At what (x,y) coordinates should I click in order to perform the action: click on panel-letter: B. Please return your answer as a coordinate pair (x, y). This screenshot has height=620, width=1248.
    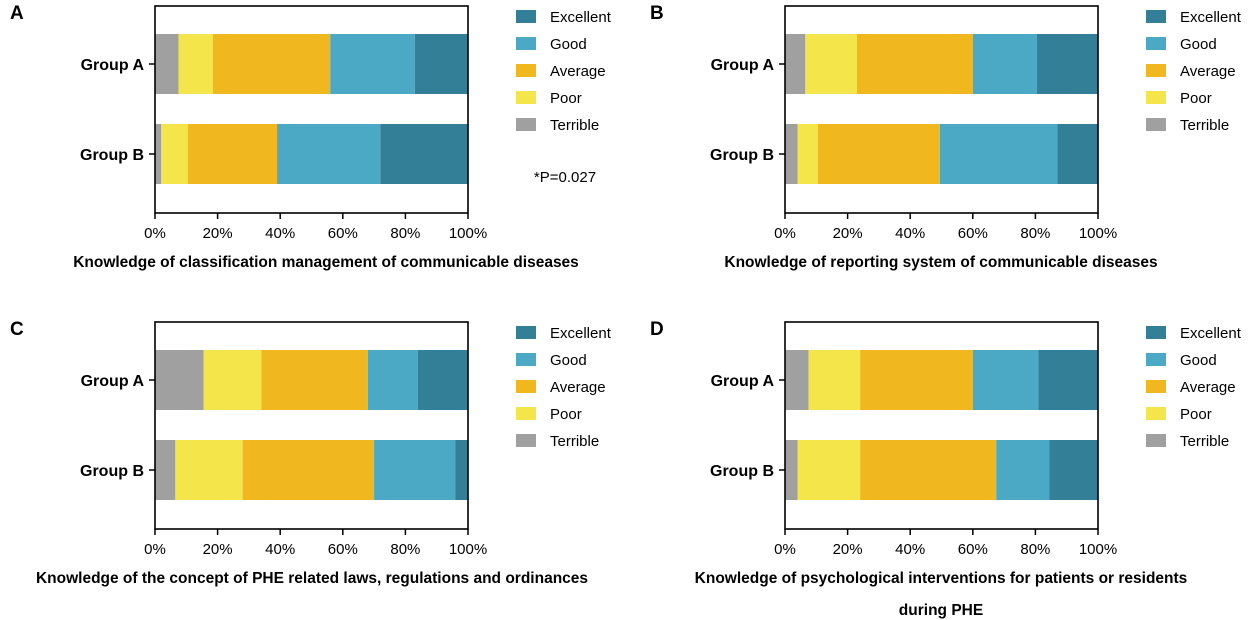
    Looking at the image, I should click on (657, 13).